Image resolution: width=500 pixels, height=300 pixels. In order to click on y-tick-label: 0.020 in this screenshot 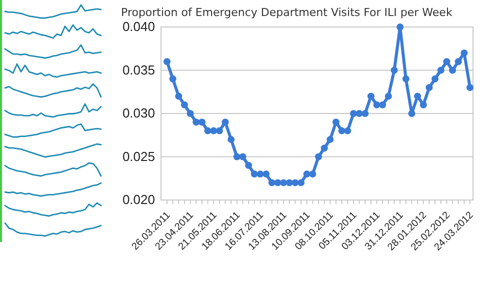, I will do `click(138, 200)`.